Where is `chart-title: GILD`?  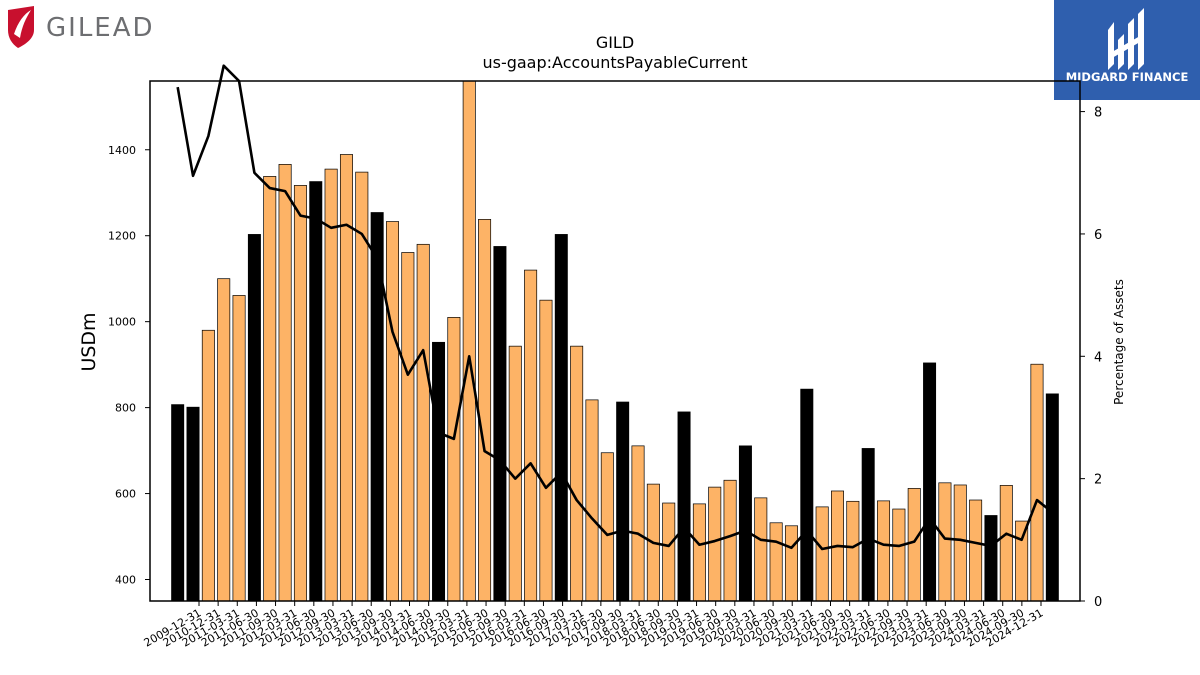 chart-title: GILD is located at coordinates (615, 42).